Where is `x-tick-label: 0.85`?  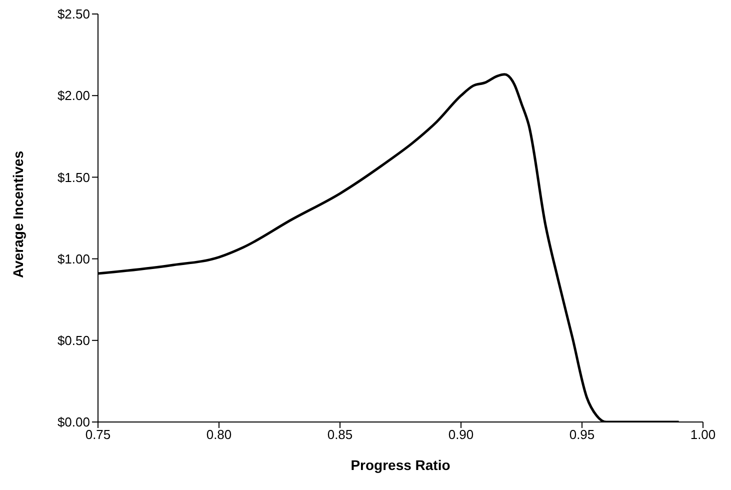
x-tick-label: 0.85 is located at coordinates (340, 434).